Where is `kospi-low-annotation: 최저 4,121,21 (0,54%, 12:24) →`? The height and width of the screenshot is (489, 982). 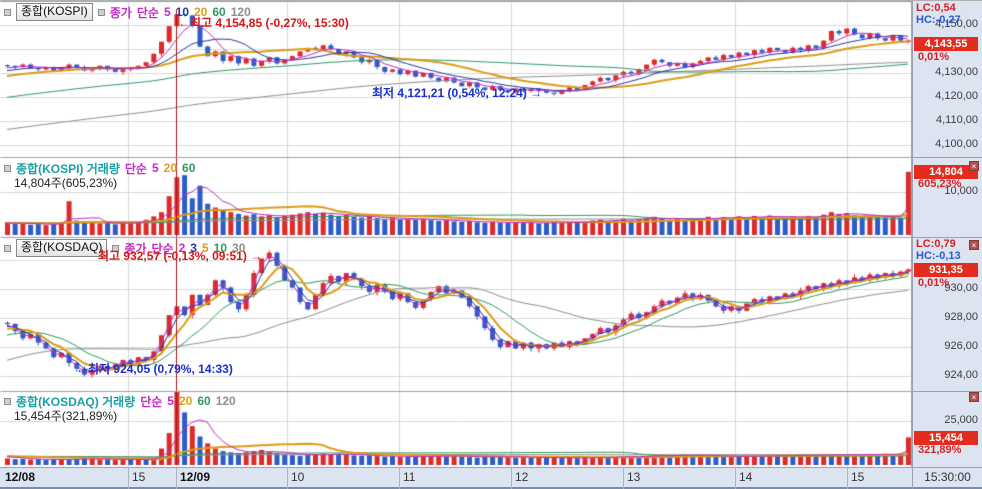 kospi-low-annotation: 최저 4,121,21 (0,54%, 12:24) → is located at coordinates (457, 93).